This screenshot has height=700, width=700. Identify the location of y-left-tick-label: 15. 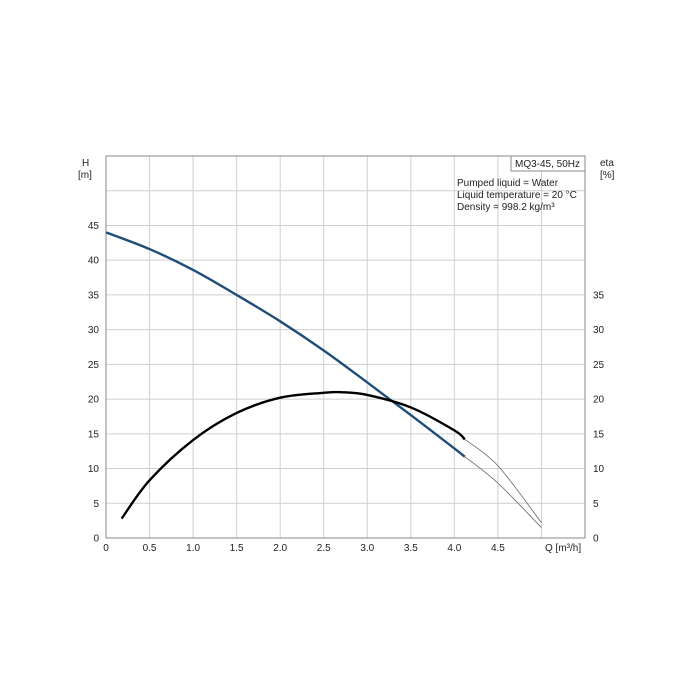
(94, 434).